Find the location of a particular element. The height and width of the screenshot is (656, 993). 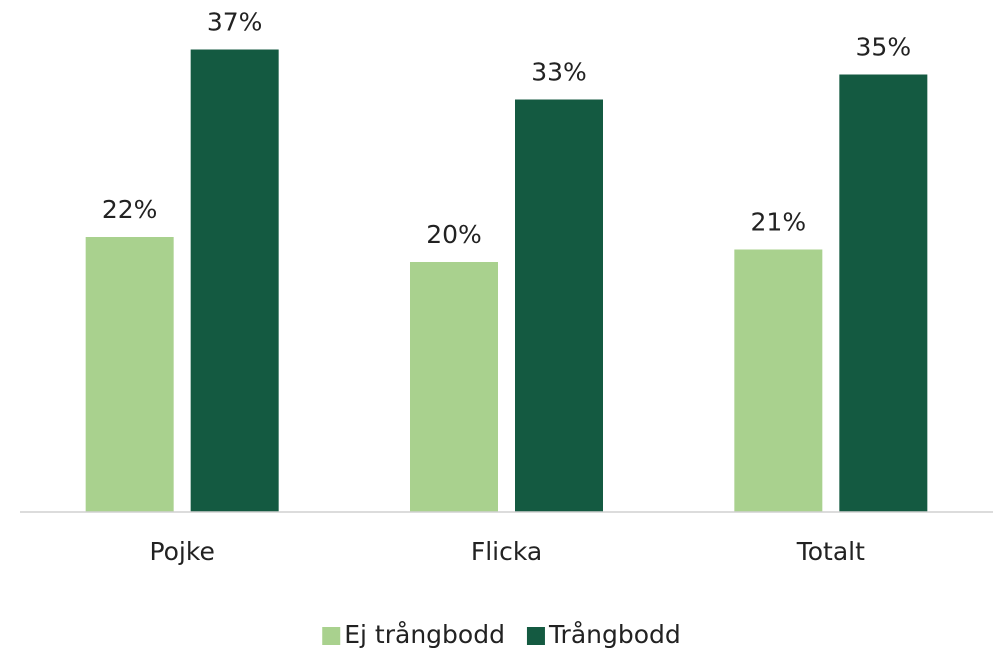

value-label: 33% is located at coordinates (559, 72).